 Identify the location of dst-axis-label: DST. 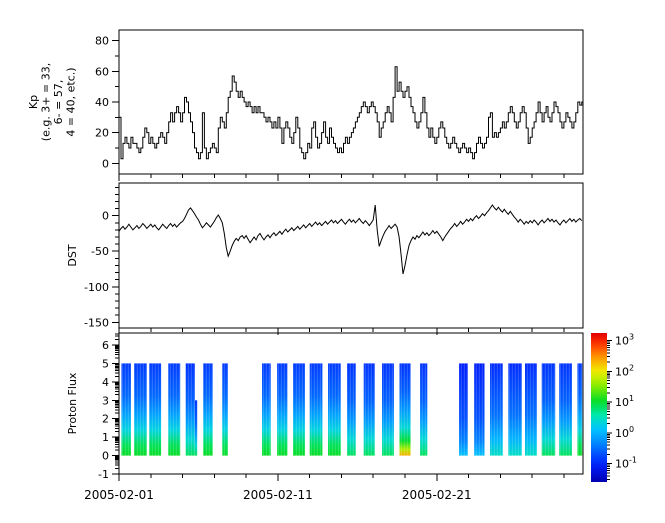
(72, 255).